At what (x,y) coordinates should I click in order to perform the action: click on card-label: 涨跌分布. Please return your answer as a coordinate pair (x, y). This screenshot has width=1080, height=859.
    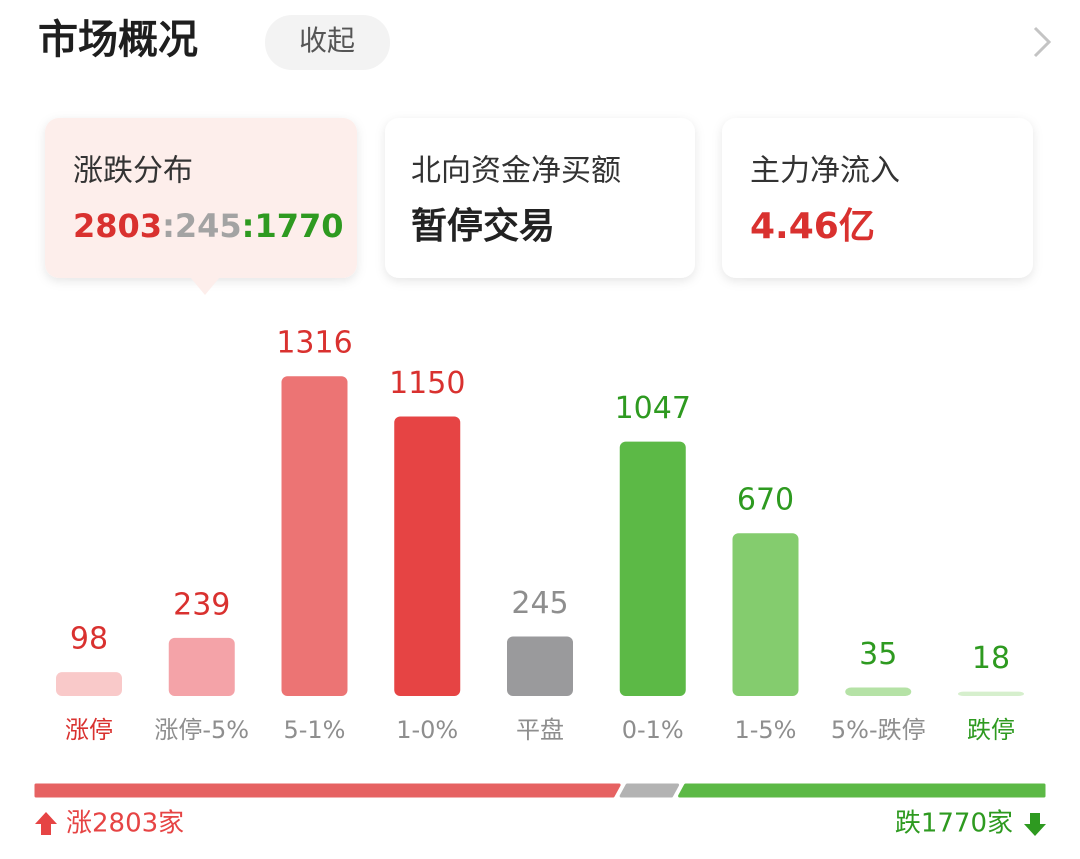
    Looking at the image, I should click on (133, 171).